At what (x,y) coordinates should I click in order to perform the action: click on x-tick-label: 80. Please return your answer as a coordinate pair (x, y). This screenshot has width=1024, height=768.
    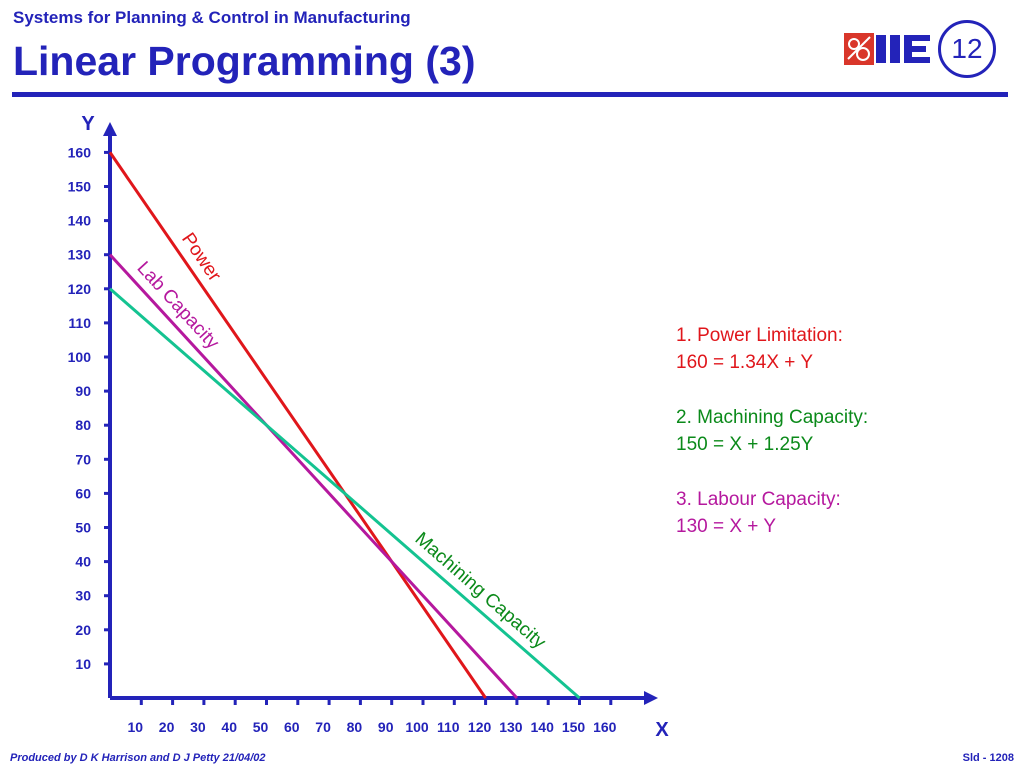
    Looking at the image, I should click on (355, 727).